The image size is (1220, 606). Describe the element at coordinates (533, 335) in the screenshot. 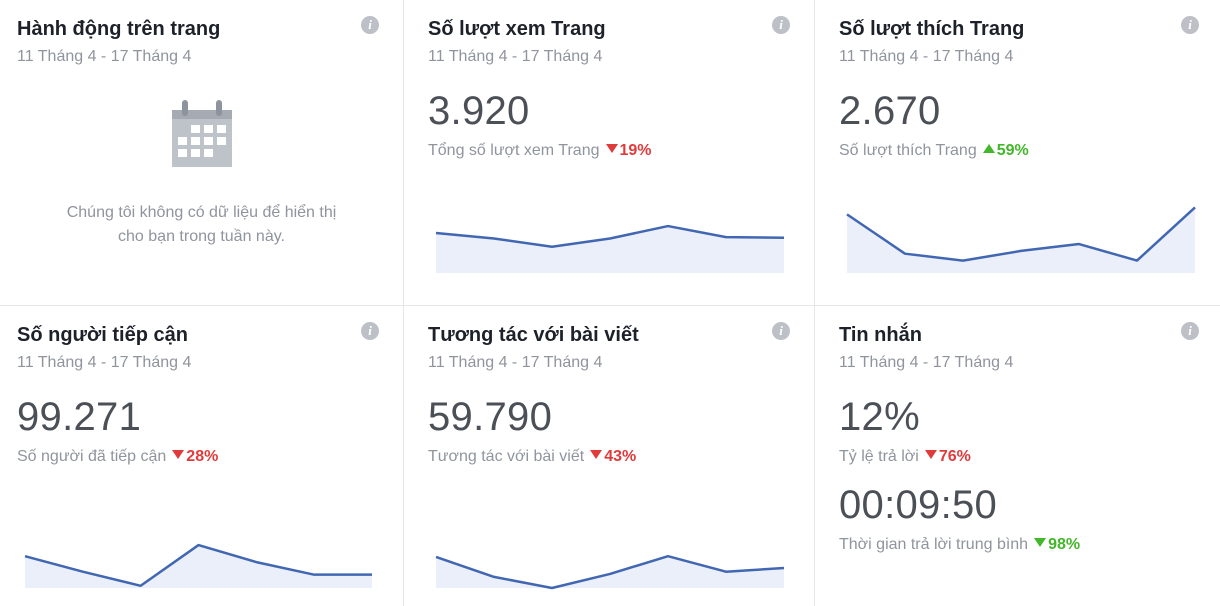

I see `card-title: Tương tác với bài viết` at that location.